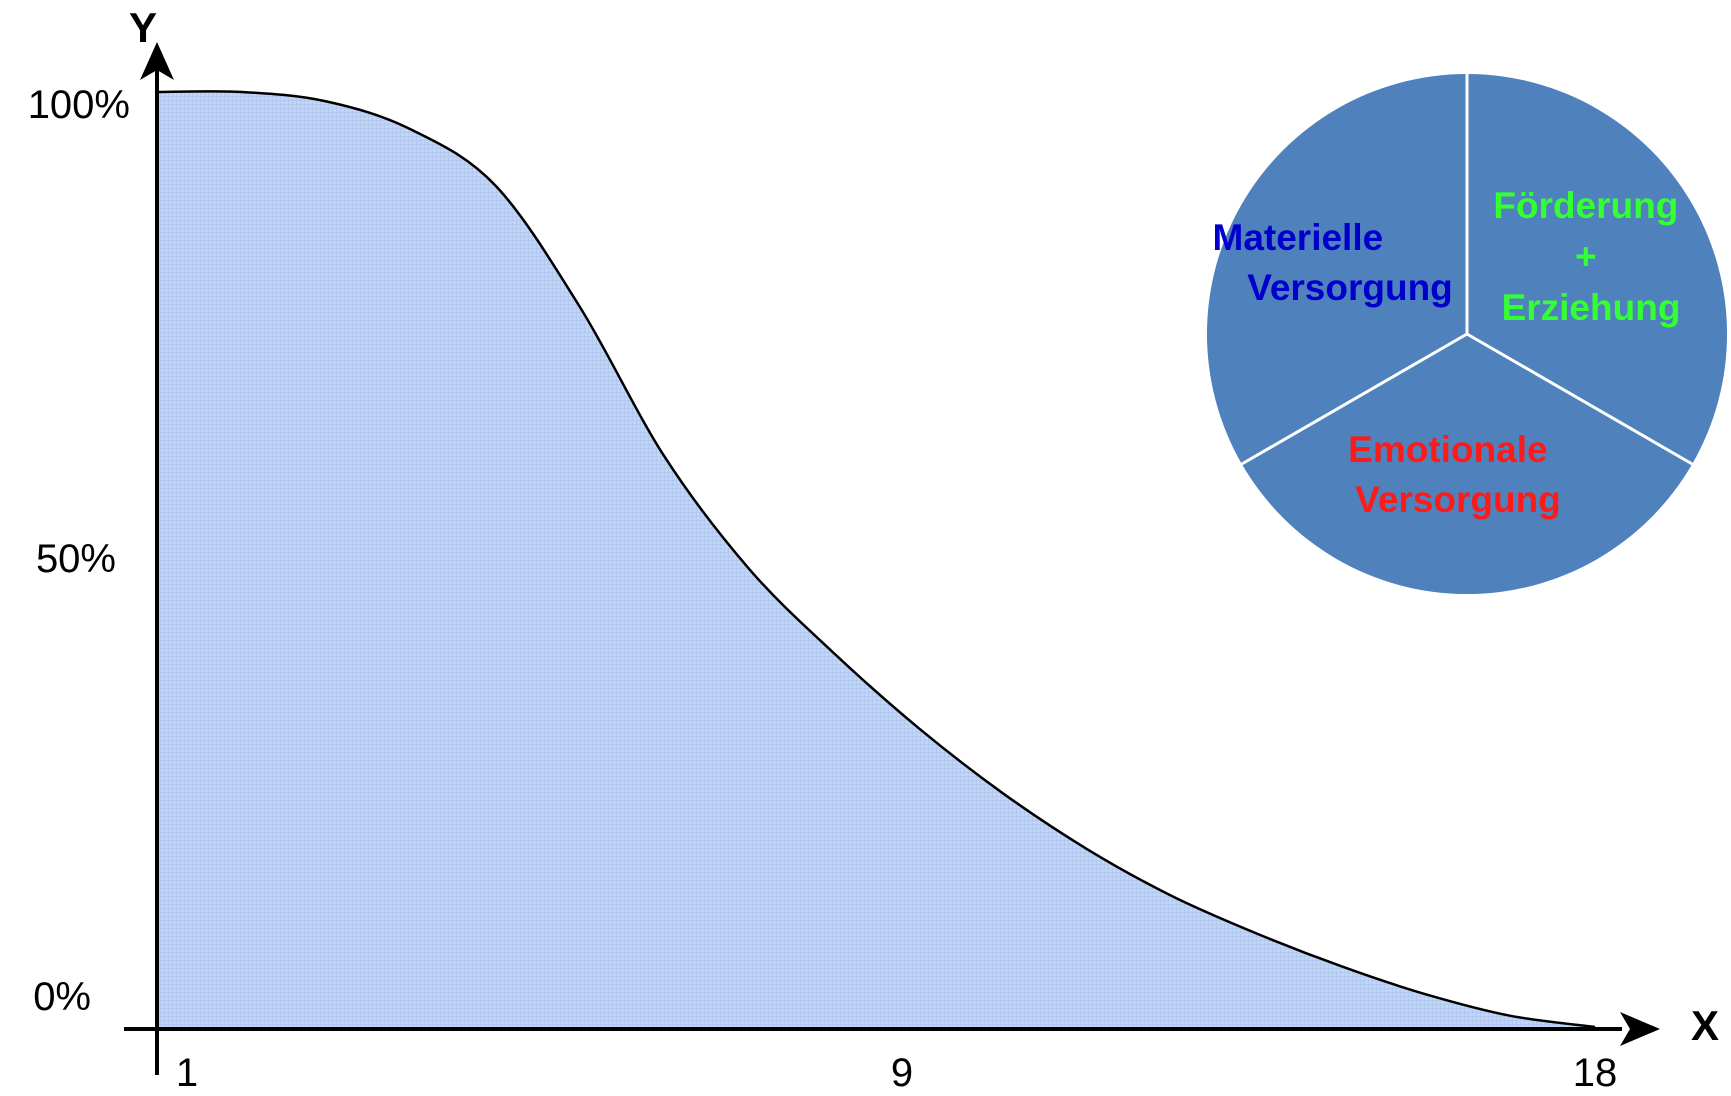  Describe the element at coordinates (157, 61) in the screenshot. I see `y-axis-arrowhead` at that location.